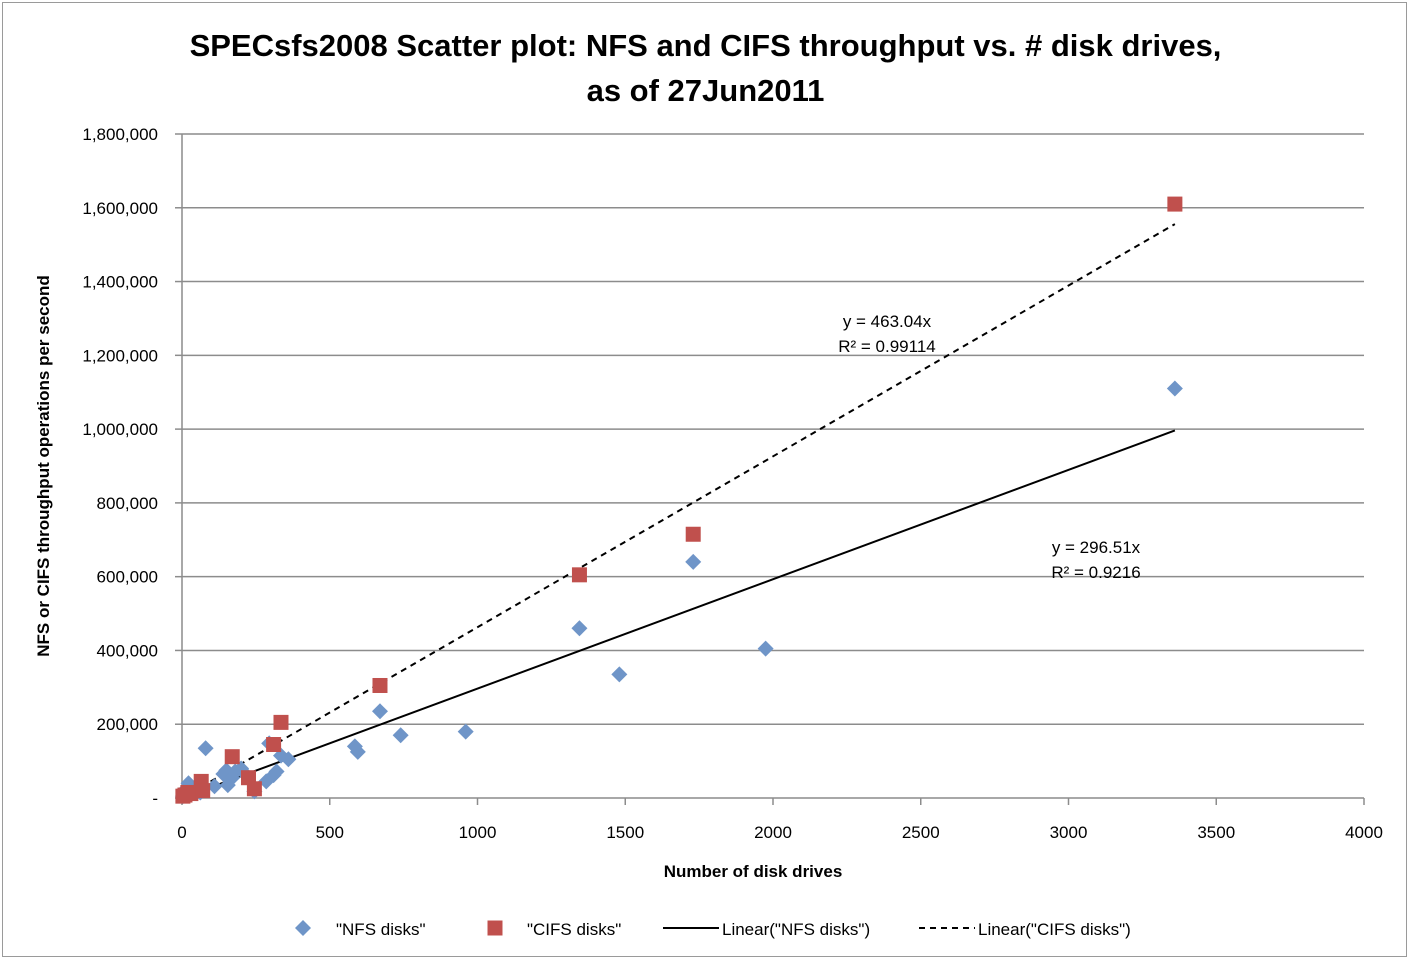 The width and height of the screenshot is (1411, 961). Describe the element at coordinates (127, 724) in the screenshot. I see `y-tick-label: 200,000` at that location.